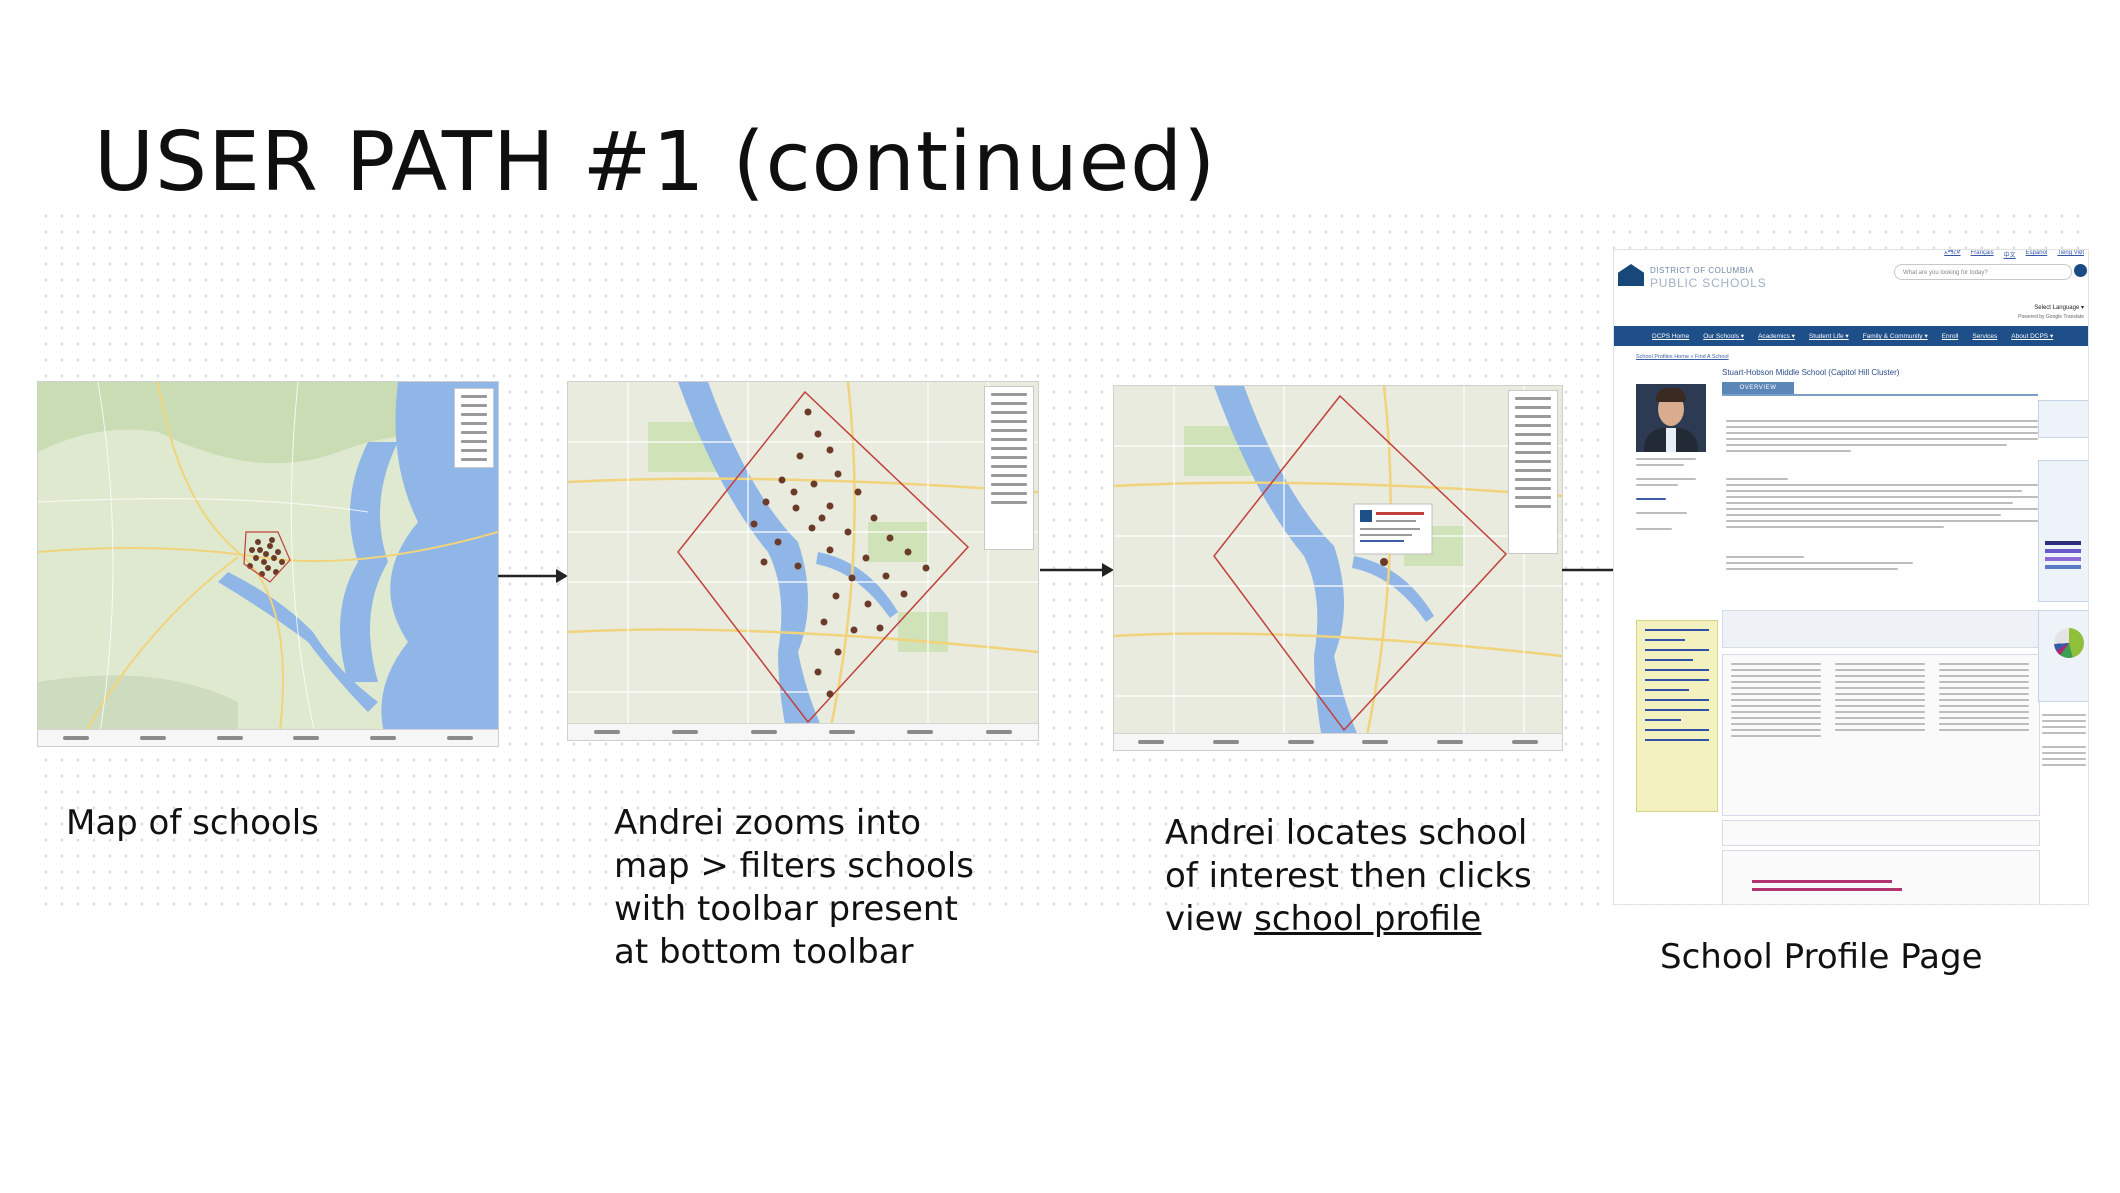 This screenshot has width=2120, height=1193. What do you see at coordinates (1882, 438) in the screenshot?
I see `overview-text` at bounding box center [1882, 438].